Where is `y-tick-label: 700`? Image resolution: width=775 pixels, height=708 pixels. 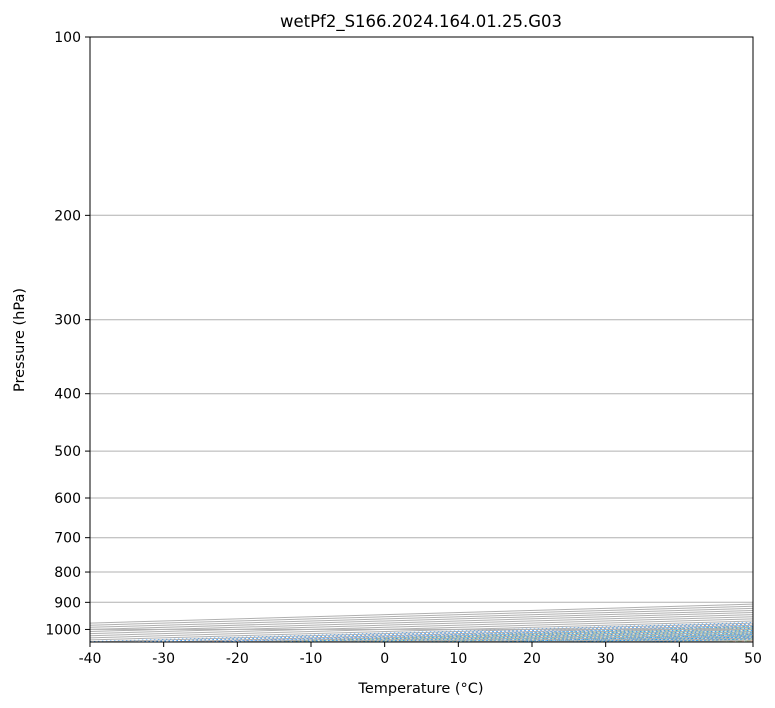
y-tick-label: 700 is located at coordinates (67, 539).